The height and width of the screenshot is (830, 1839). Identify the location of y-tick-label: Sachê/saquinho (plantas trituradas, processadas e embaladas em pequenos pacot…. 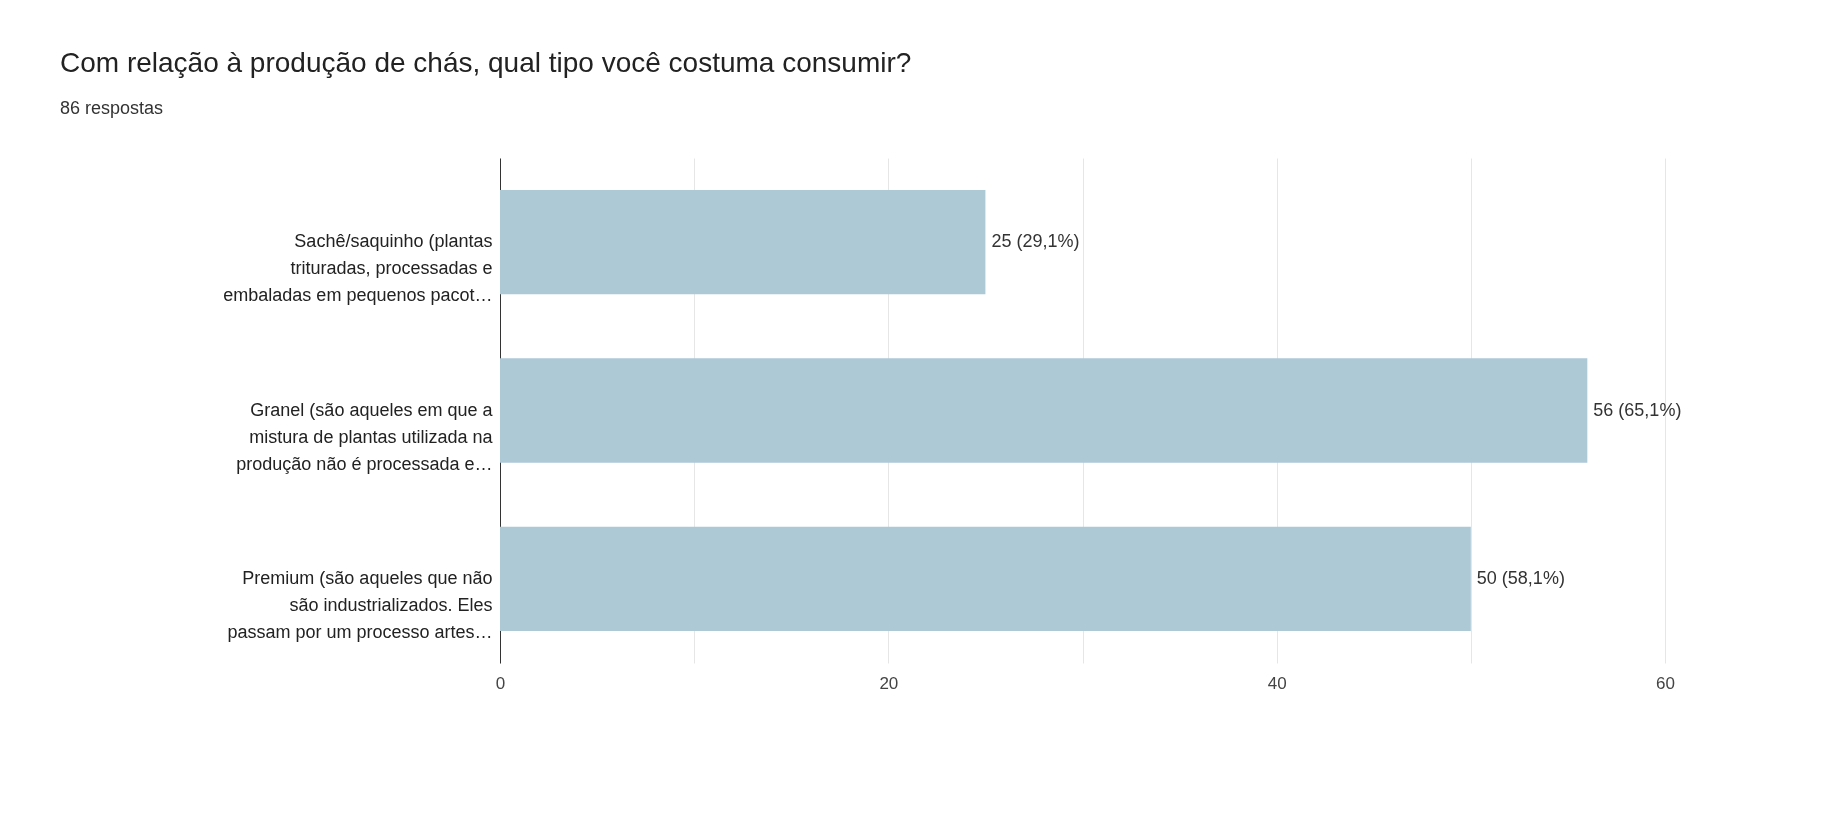
(358, 268).